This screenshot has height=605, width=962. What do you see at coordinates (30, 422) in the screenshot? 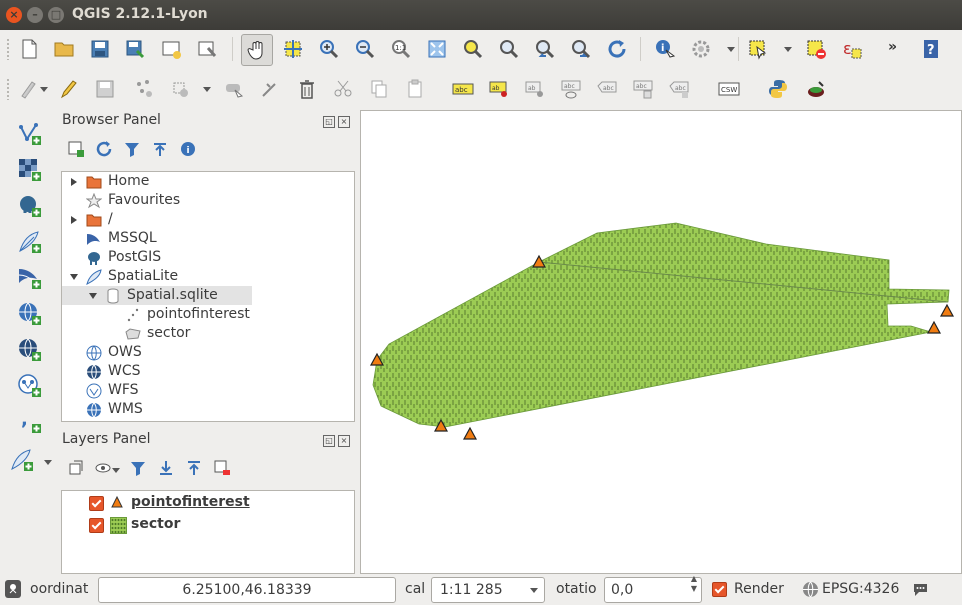
I see `add-delimited-text-layer-icon: ,` at bounding box center [30, 422].